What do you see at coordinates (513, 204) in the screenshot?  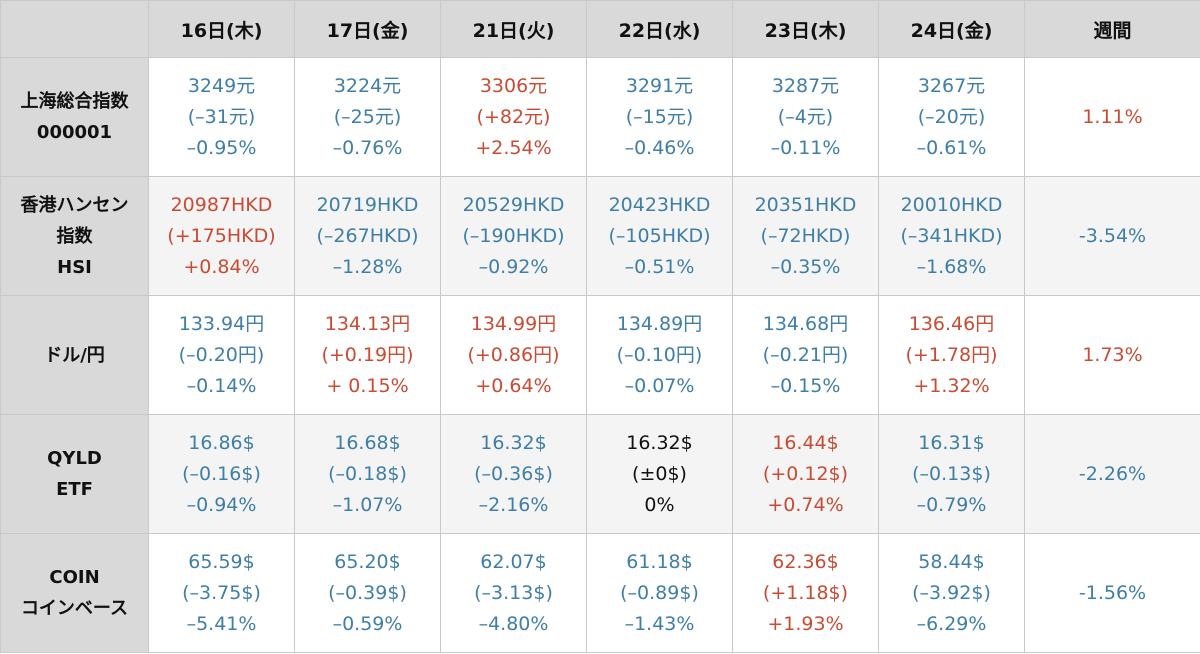 I see `price-value: 20529HKD` at bounding box center [513, 204].